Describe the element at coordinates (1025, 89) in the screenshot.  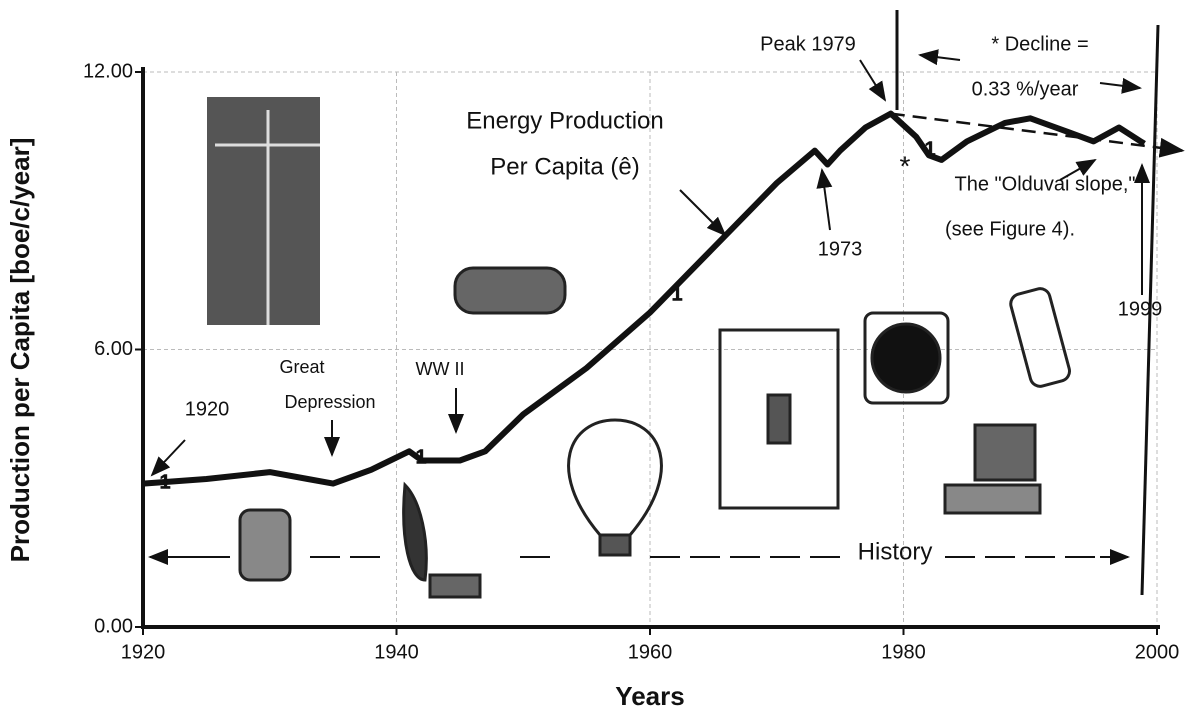
I see `annotation: 0.33 %/year` at that location.